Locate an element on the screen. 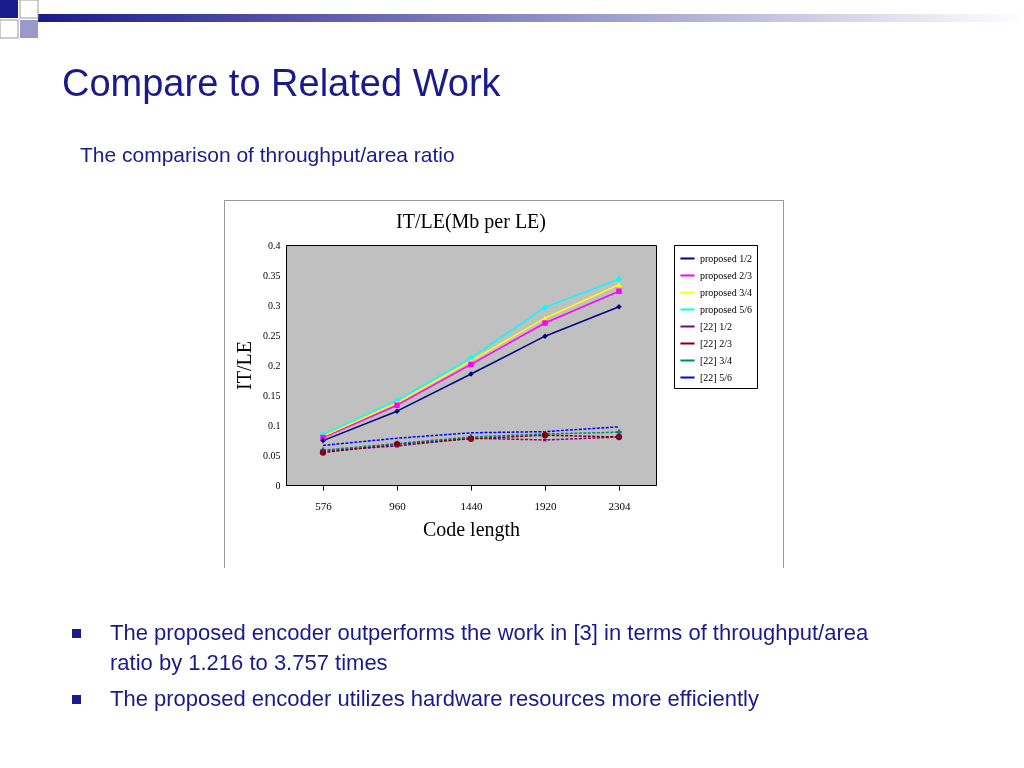 Image resolution: width=1024 pixels, height=768 pixels. y-tick-label: 0.05 is located at coordinates (272, 455).